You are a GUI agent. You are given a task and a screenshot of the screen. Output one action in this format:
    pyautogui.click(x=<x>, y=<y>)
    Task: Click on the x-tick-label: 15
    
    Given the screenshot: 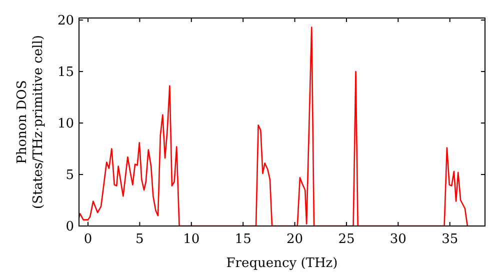 What is the action you would take?
    pyautogui.click(x=243, y=239)
    